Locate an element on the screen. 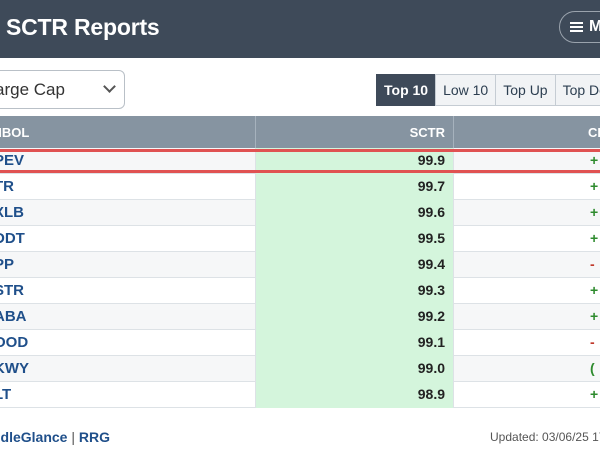 The height and width of the screenshot is (450, 600). table-row: ABA 99.2 + is located at coordinates (300, 317).